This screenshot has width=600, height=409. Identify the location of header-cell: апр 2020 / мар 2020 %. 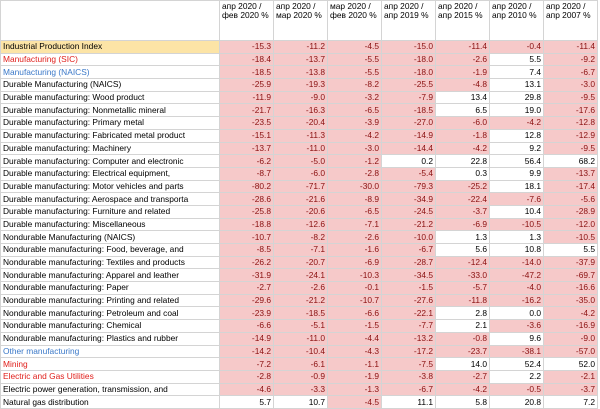
(300, 20).